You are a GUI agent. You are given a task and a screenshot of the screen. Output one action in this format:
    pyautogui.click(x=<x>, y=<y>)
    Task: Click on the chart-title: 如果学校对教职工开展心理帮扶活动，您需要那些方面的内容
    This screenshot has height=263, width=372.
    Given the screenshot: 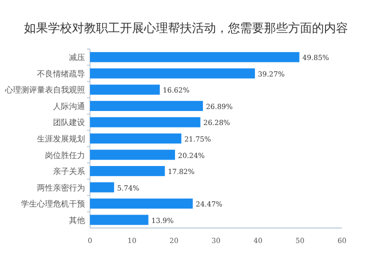 What is the action you would take?
    pyautogui.click(x=186, y=28)
    